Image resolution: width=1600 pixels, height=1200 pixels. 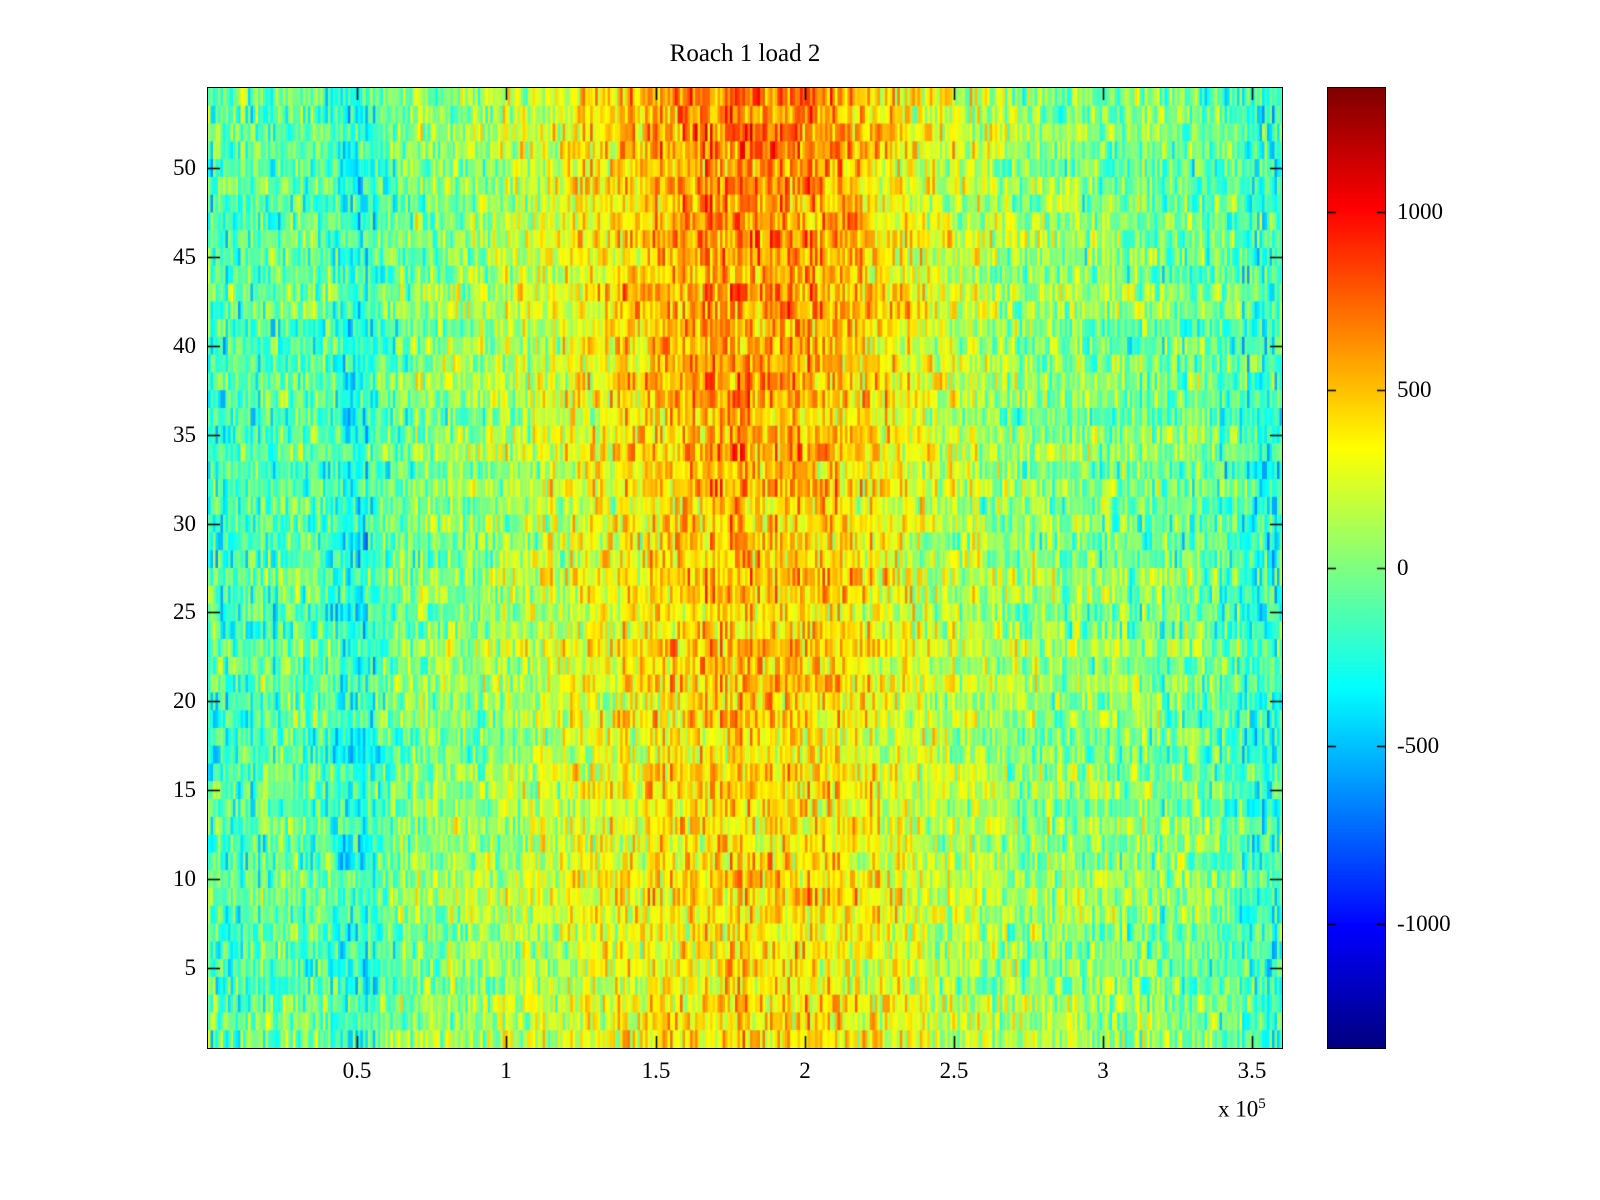 What do you see at coordinates (656, 1070) in the screenshot?
I see `x-tick-label: 1.5` at bounding box center [656, 1070].